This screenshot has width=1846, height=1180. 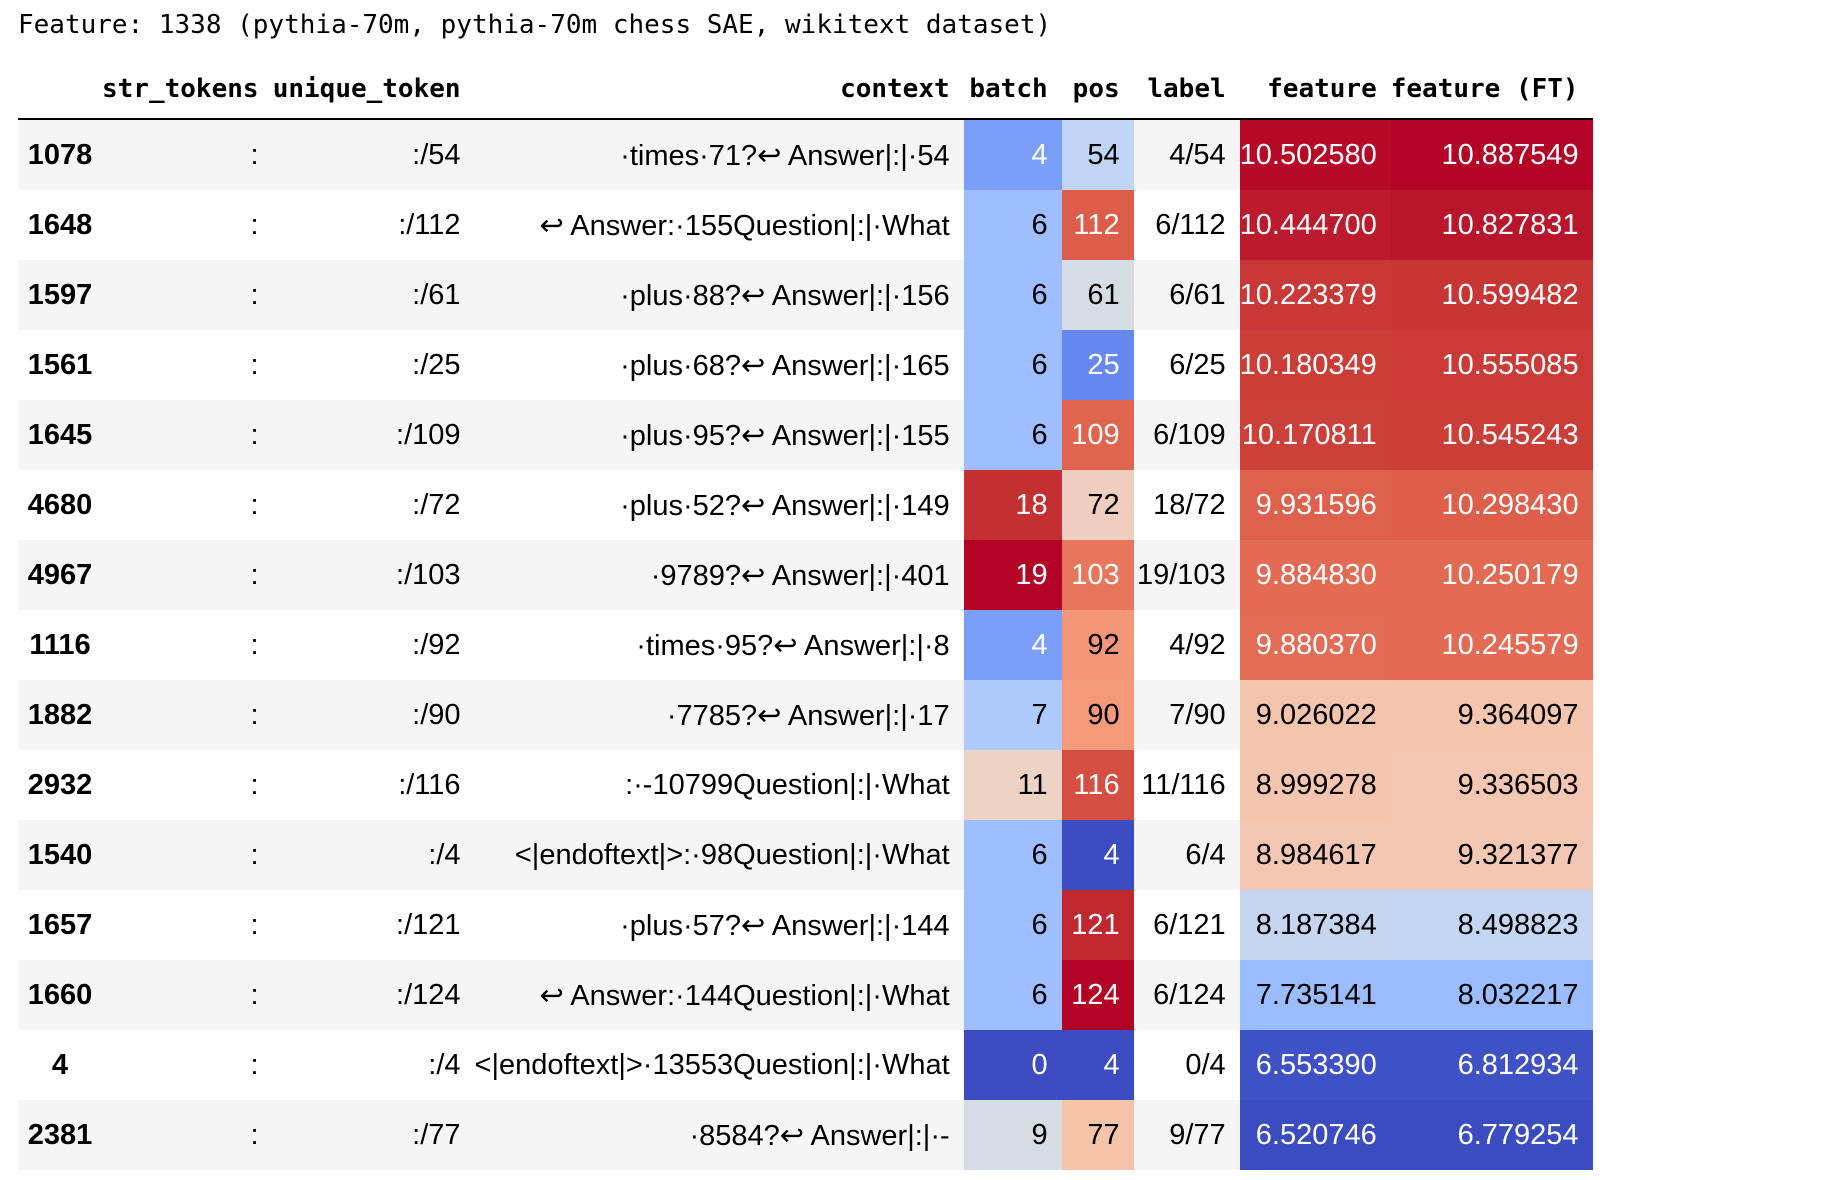 I want to click on batch-cell: 4, so click(x=1012, y=154).